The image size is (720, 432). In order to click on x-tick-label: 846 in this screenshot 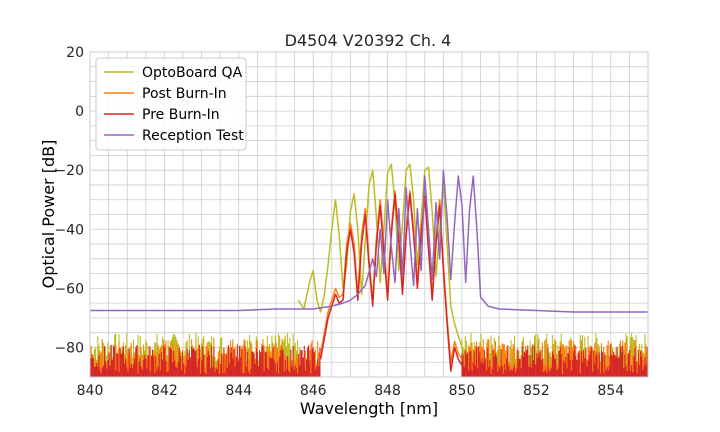, I will do `click(313, 391)`.